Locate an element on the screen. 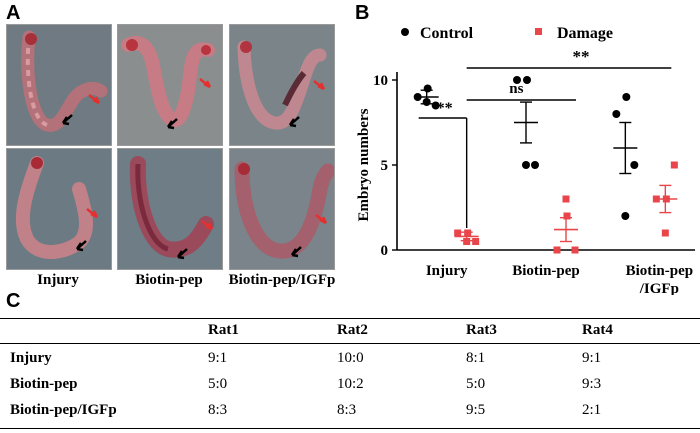 Image resolution: width=700 pixels, height=433 pixels. y-tick-label: 10 is located at coordinates (380, 81).